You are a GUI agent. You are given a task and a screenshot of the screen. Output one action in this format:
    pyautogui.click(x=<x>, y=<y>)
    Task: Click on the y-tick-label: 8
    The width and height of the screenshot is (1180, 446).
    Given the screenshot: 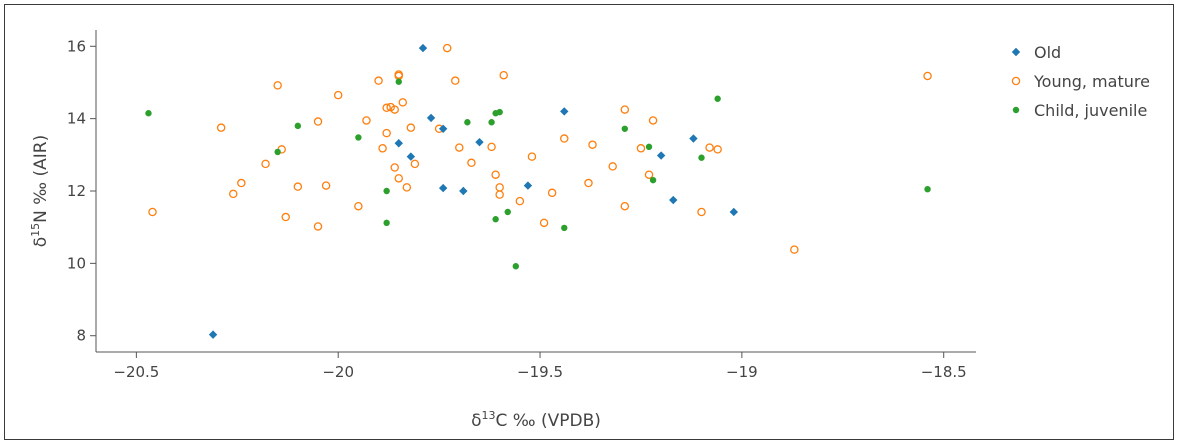 What is the action you would take?
    pyautogui.click(x=81, y=336)
    